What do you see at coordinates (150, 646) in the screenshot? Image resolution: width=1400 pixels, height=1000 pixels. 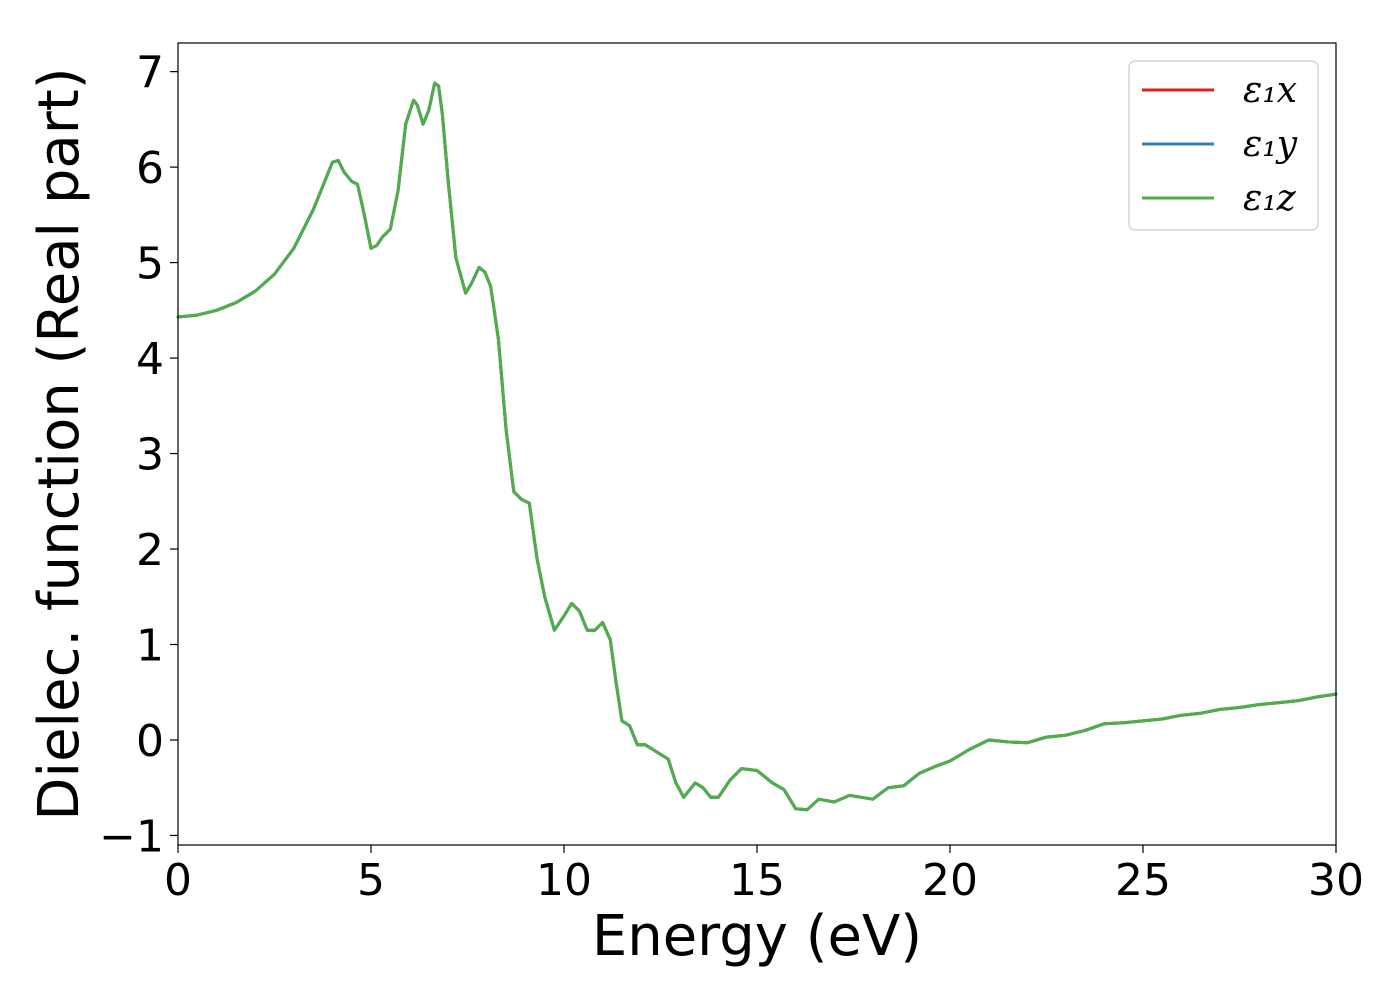 I see `y-tick-label: 1` at bounding box center [150, 646].